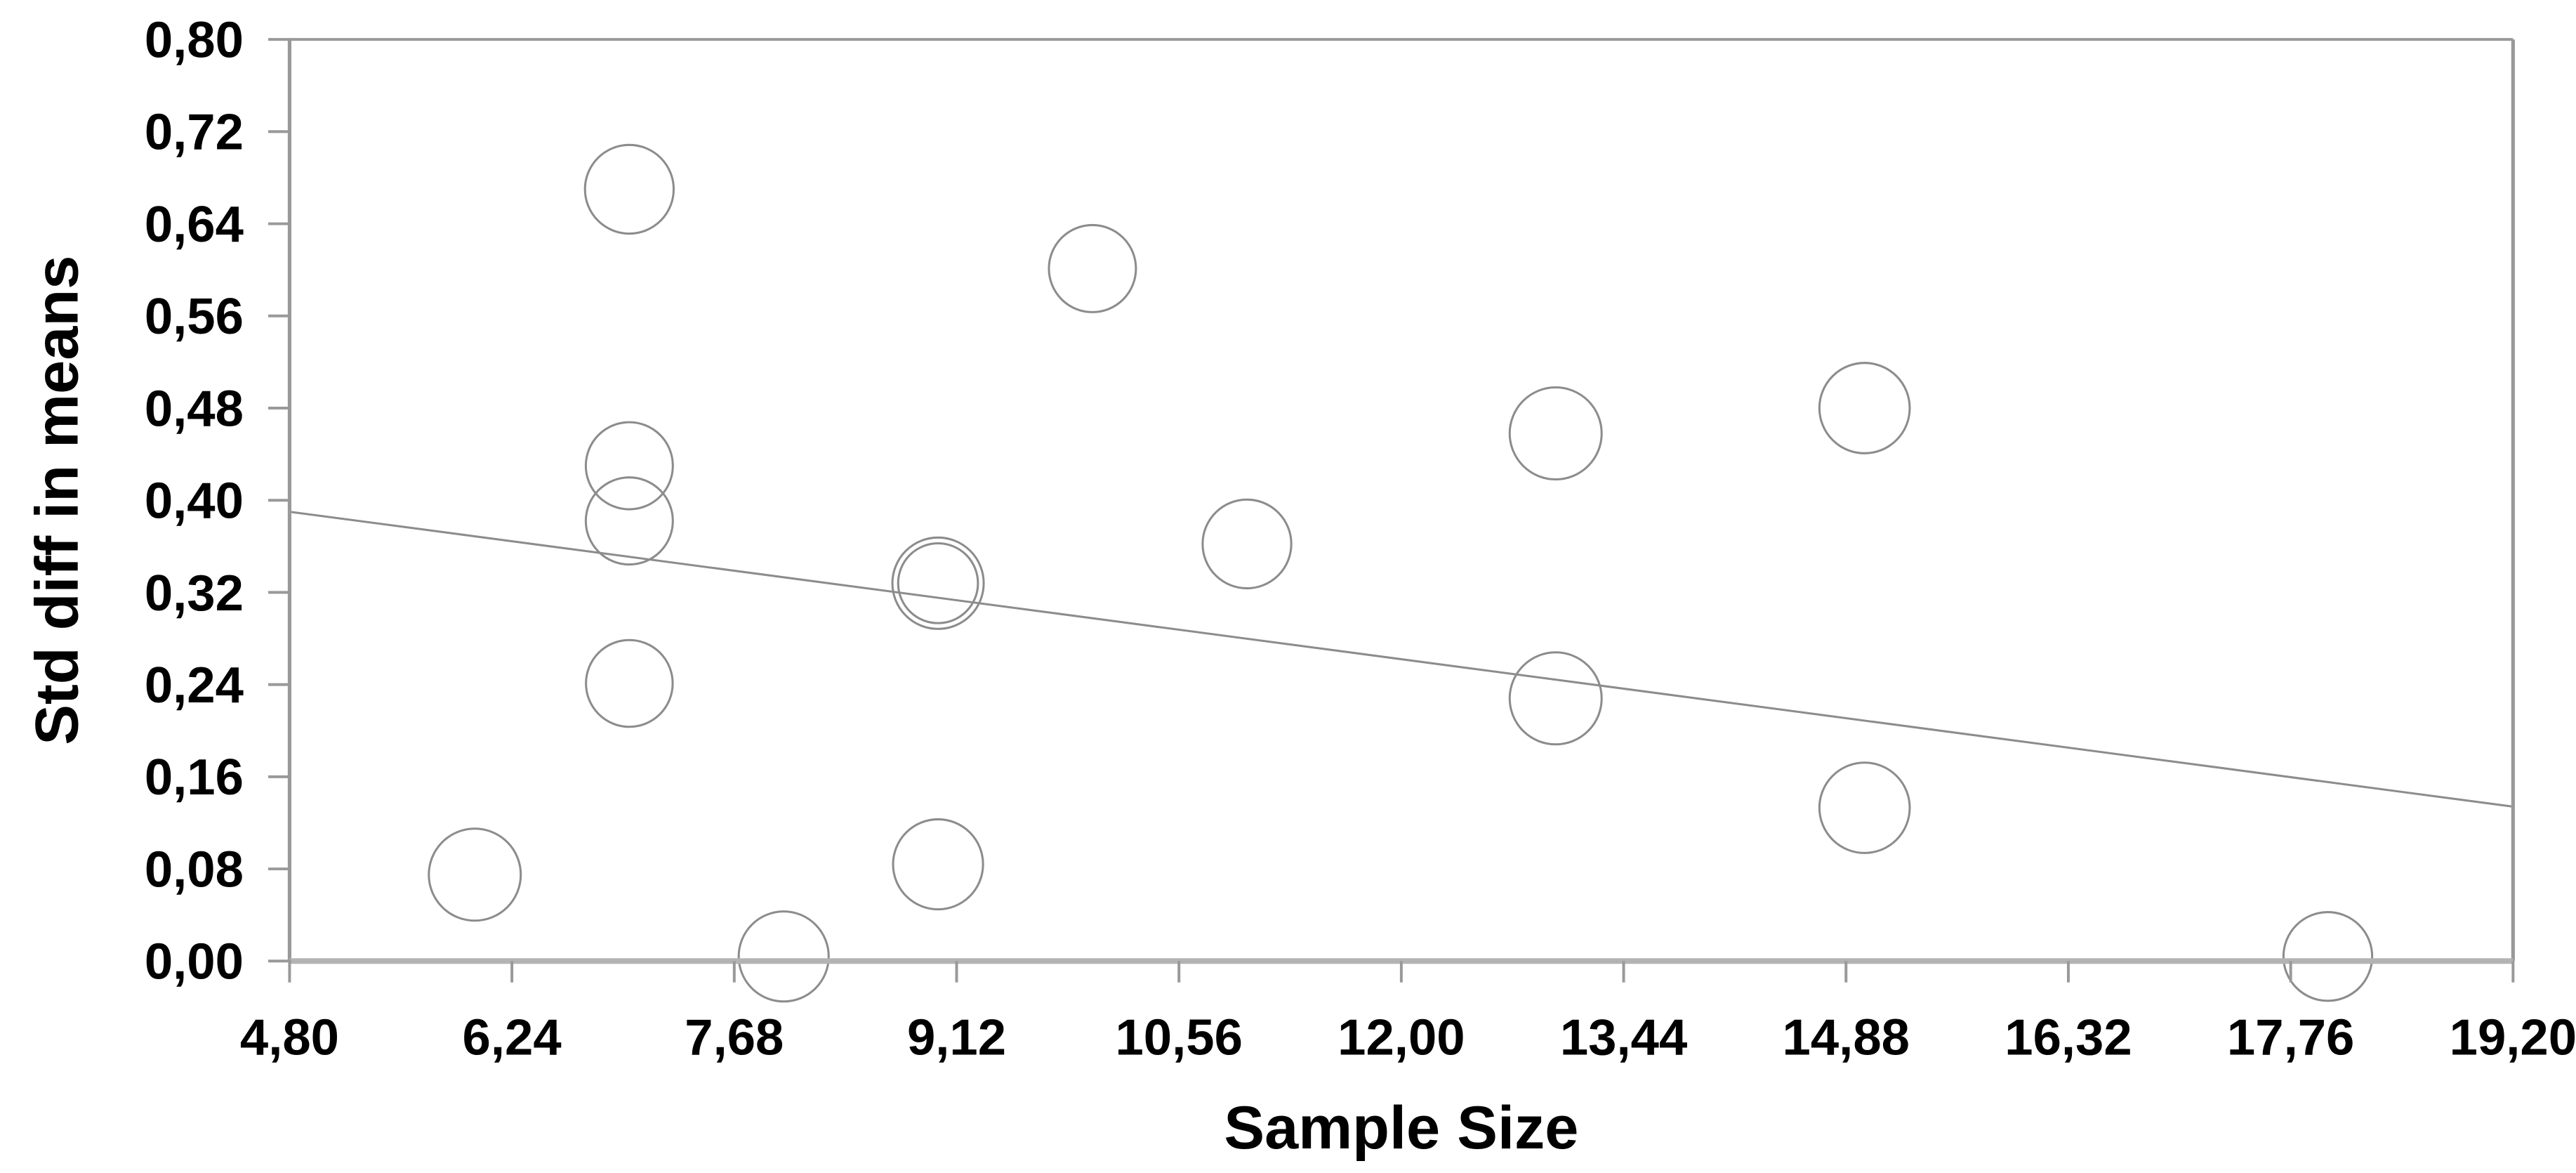 The image size is (2576, 1173). I want to click on x-tick-label: 12,00, so click(1401, 1037).